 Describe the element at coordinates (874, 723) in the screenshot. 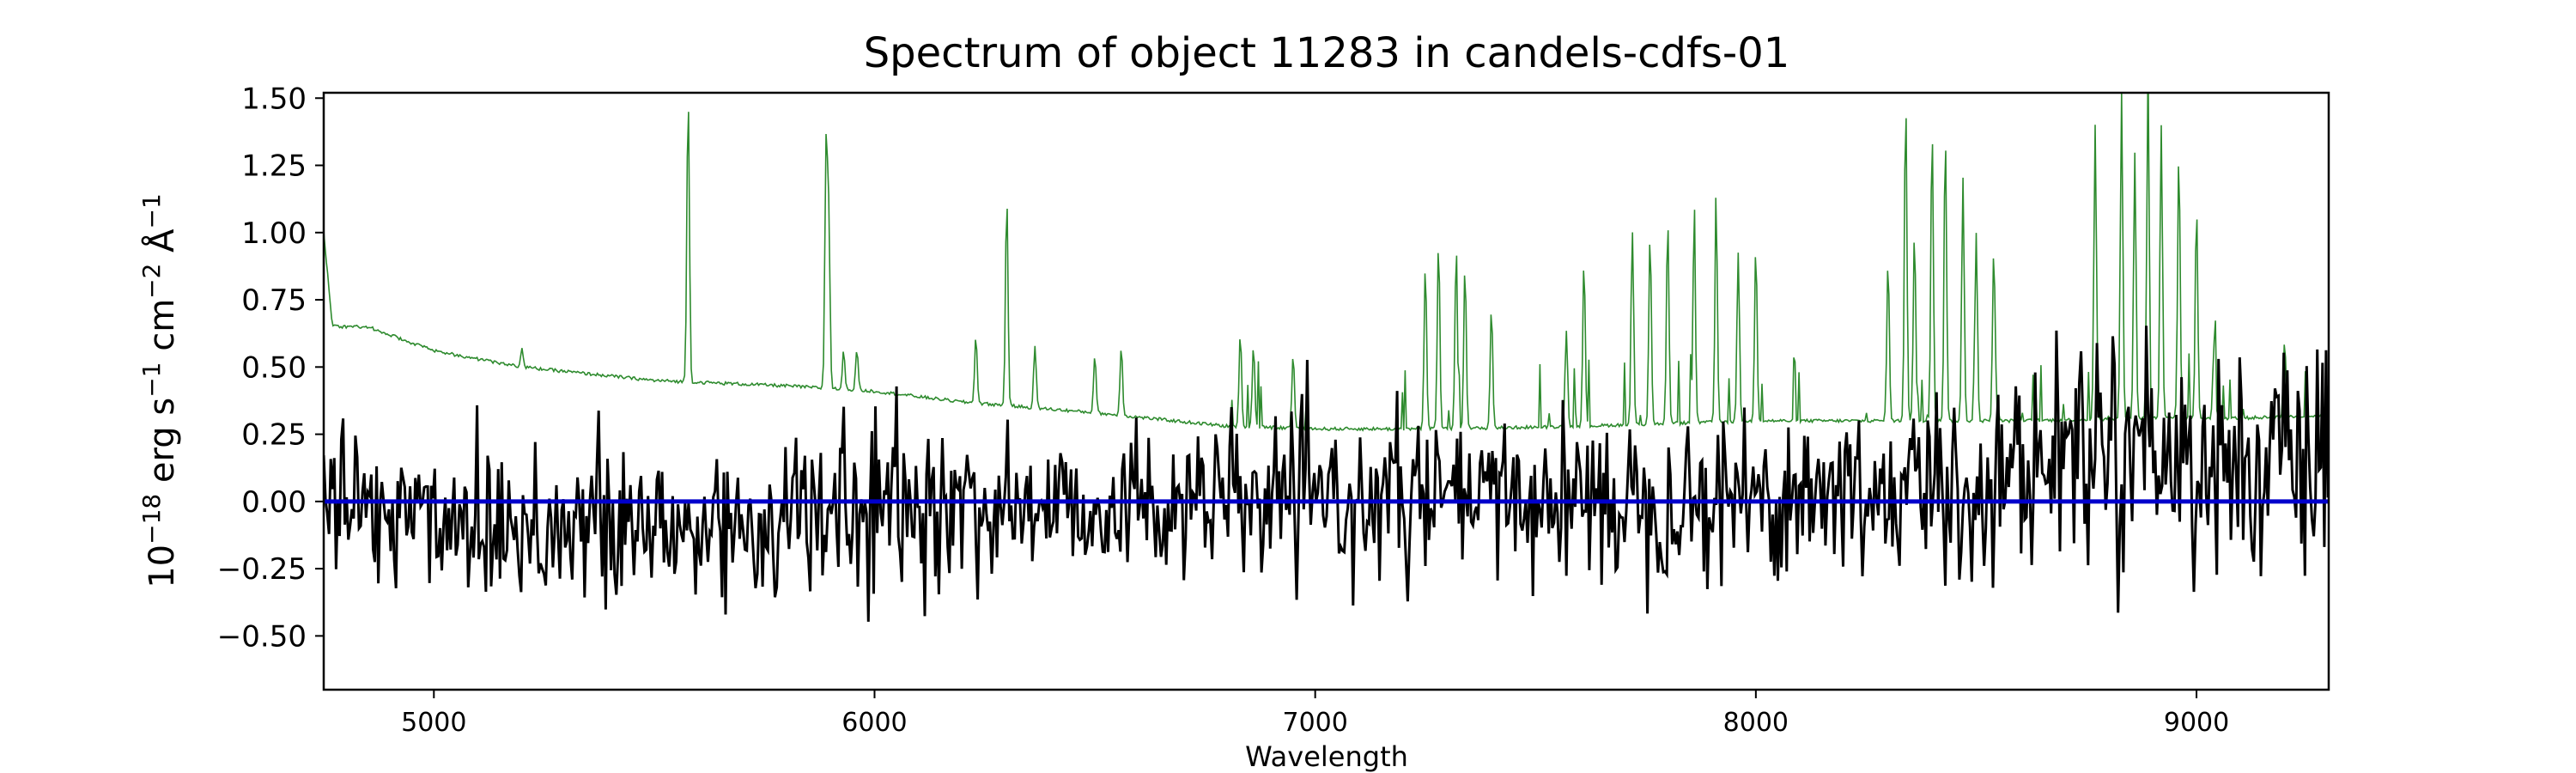

I see `x-tick-label: 6000` at that location.